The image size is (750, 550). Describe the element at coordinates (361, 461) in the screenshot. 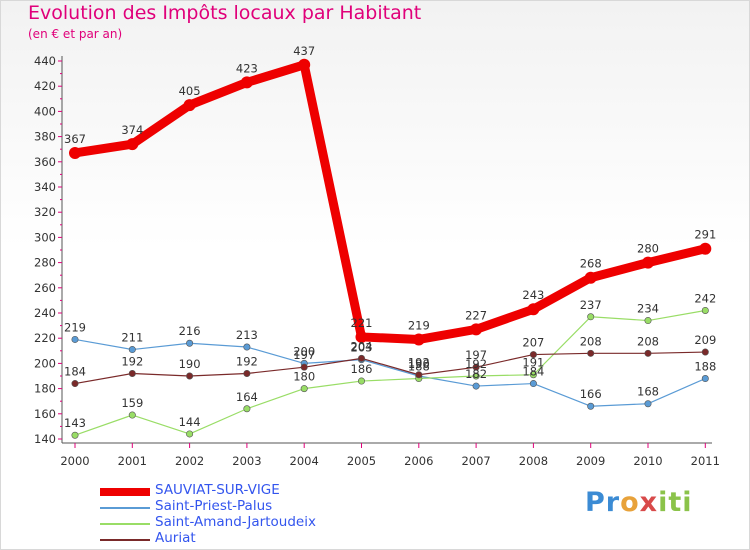

I see `x-tick-label: 2005` at that location.